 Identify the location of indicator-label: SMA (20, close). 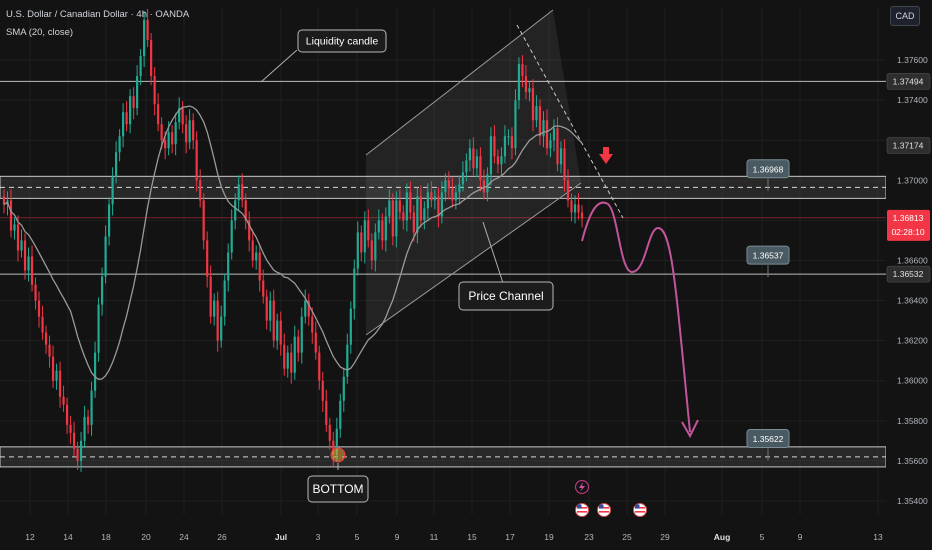
(40, 32).